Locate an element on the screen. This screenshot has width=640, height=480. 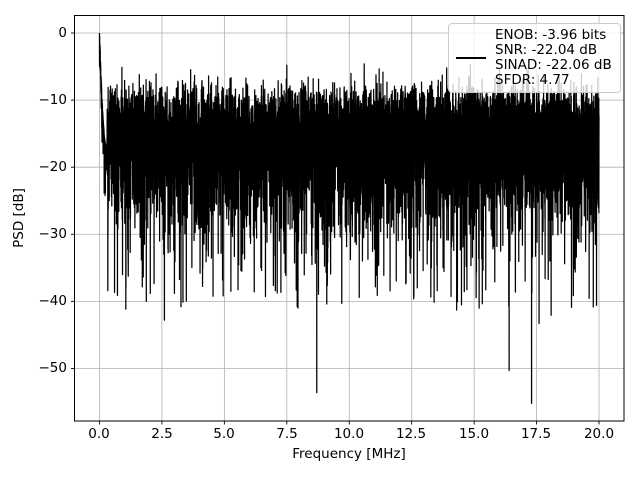
x-tick-label-10: 10.0 is located at coordinates (349, 434).